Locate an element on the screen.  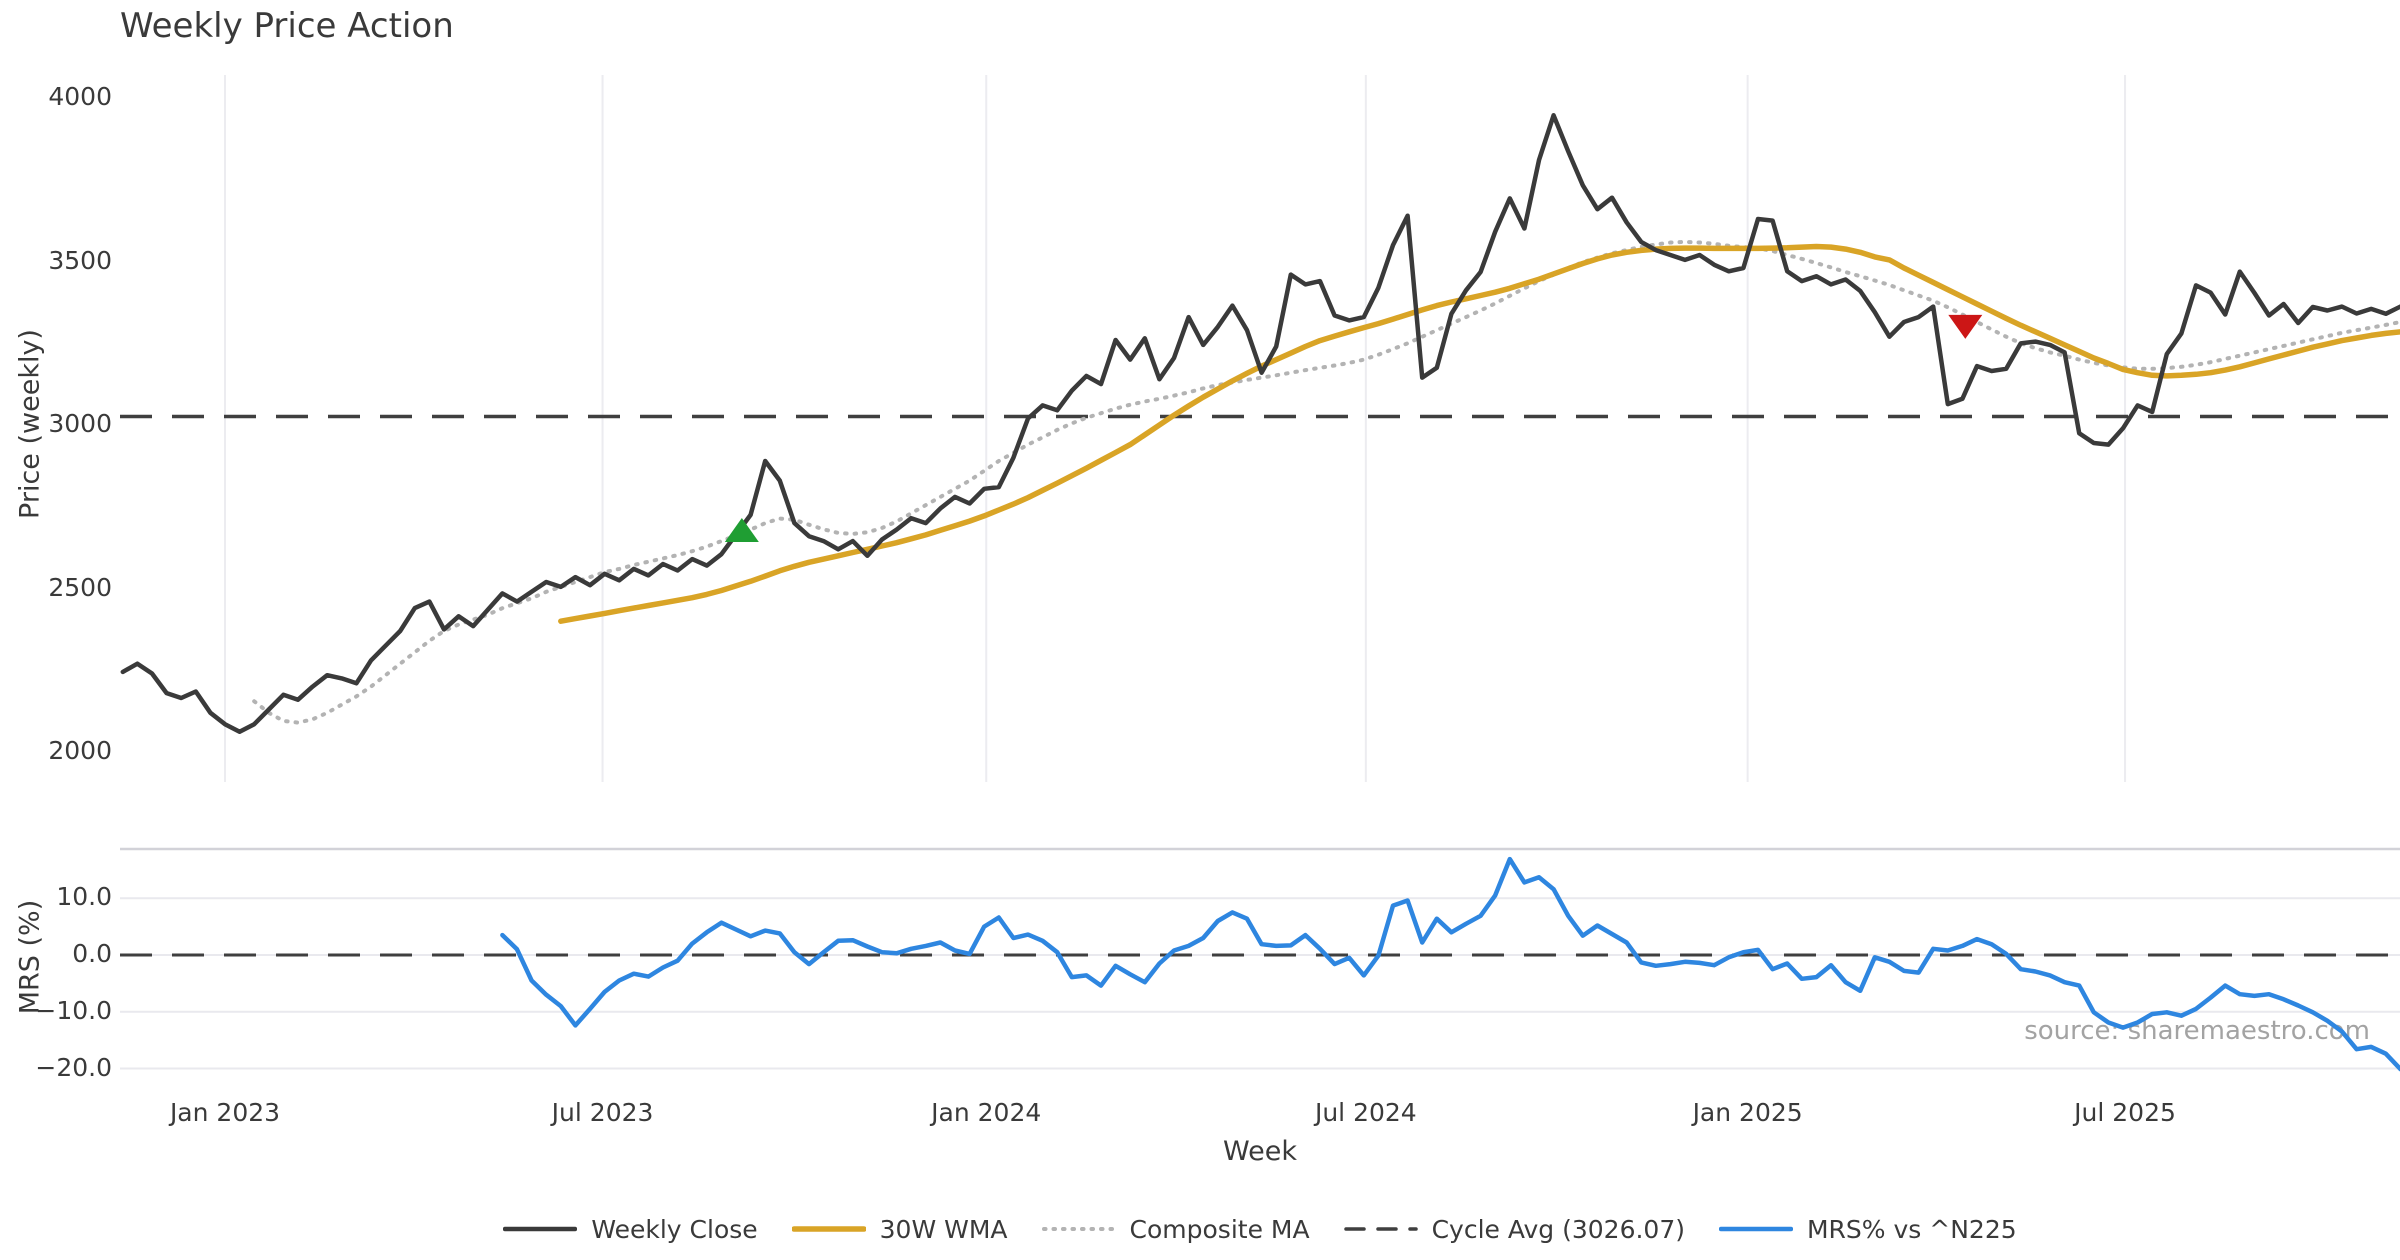
legend-label: 30W WMA is located at coordinates (943, 1229).